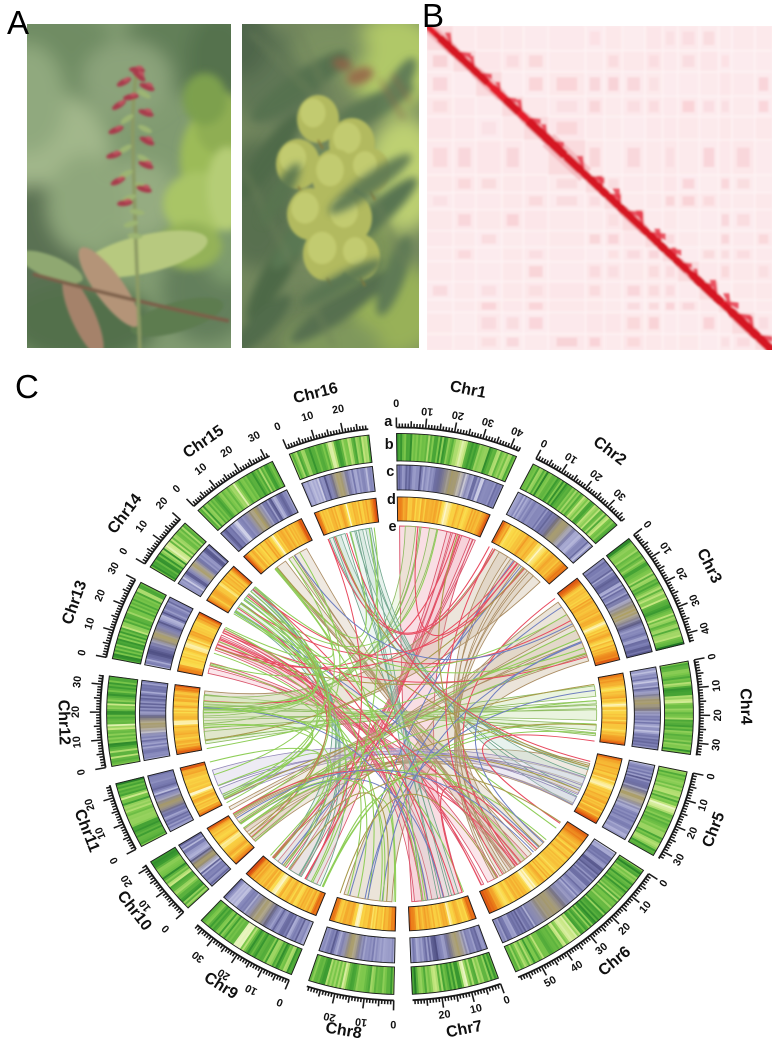 The height and width of the screenshot is (1063, 772). What do you see at coordinates (390, 472) in the screenshot?
I see `svg-text: c` at bounding box center [390, 472].